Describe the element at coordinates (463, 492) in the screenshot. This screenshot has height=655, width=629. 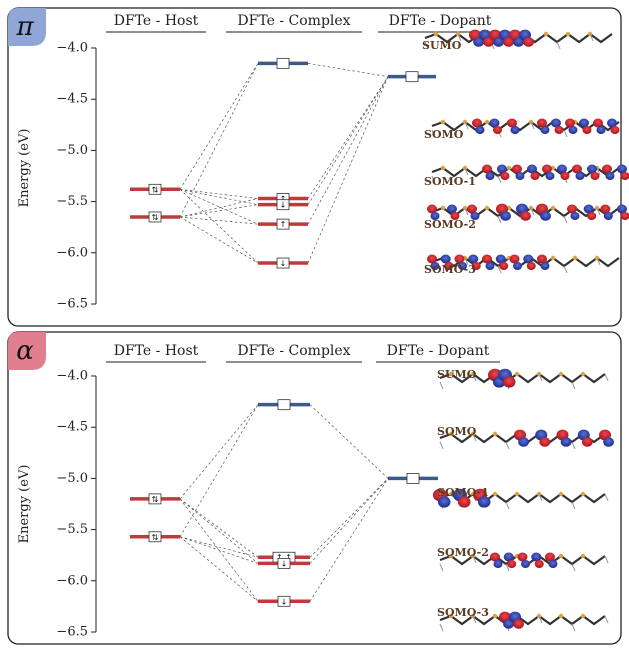
I see `alpha-orbital-label-somo-1: SOMO-1` at that location.